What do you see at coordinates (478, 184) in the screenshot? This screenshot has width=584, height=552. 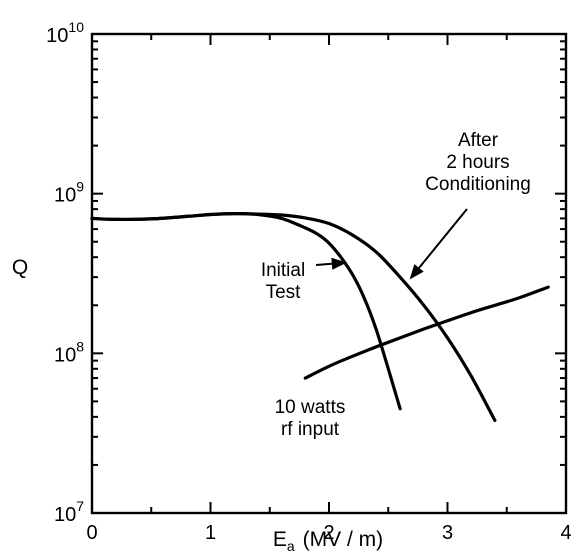 I see `annotation-after-conditioning-line: Conditioning` at bounding box center [478, 184].